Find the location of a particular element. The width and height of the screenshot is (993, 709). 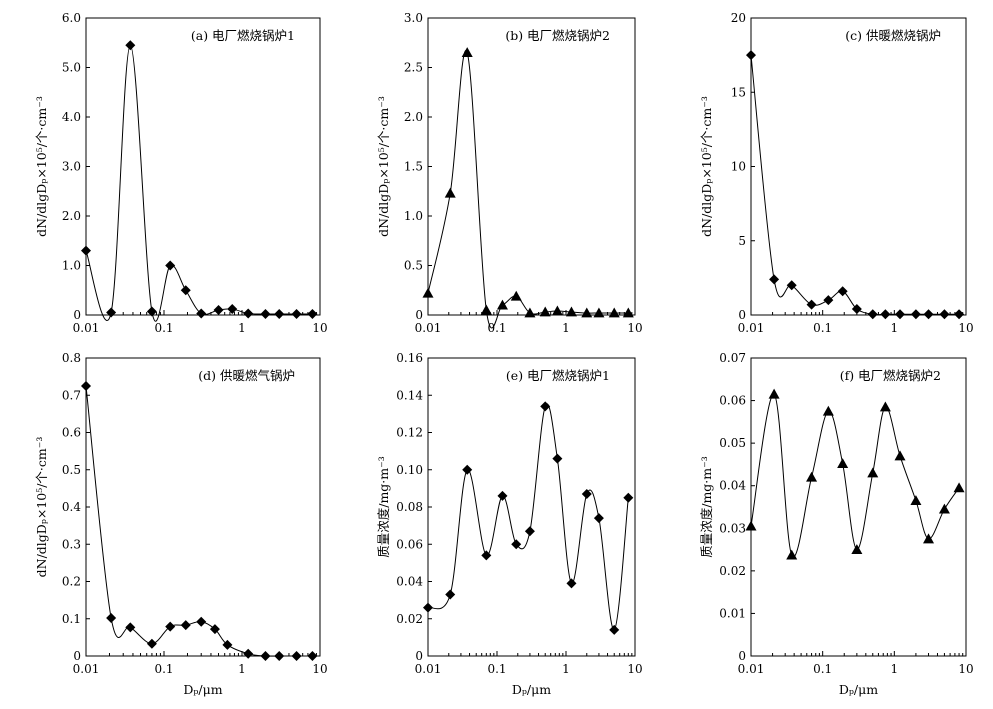

y-tick-label: 0.12 is located at coordinates (409, 433).